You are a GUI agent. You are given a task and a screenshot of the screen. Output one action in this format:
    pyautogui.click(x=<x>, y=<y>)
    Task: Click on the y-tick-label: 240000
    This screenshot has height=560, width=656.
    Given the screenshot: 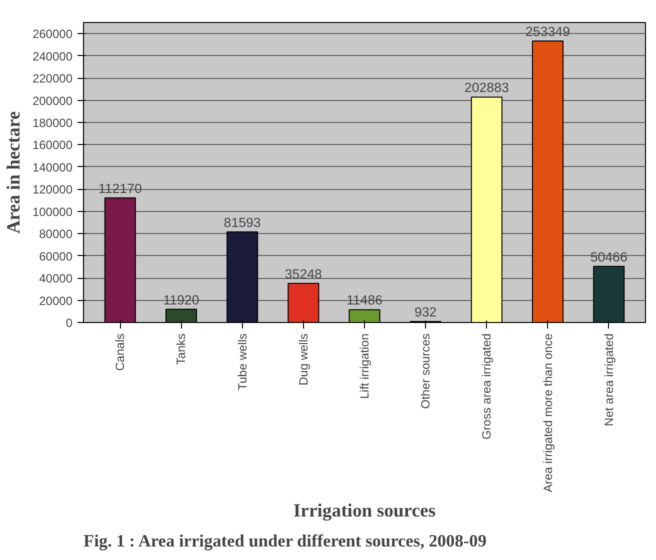 What is the action you would take?
    pyautogui.click(x=52, y=56)
    